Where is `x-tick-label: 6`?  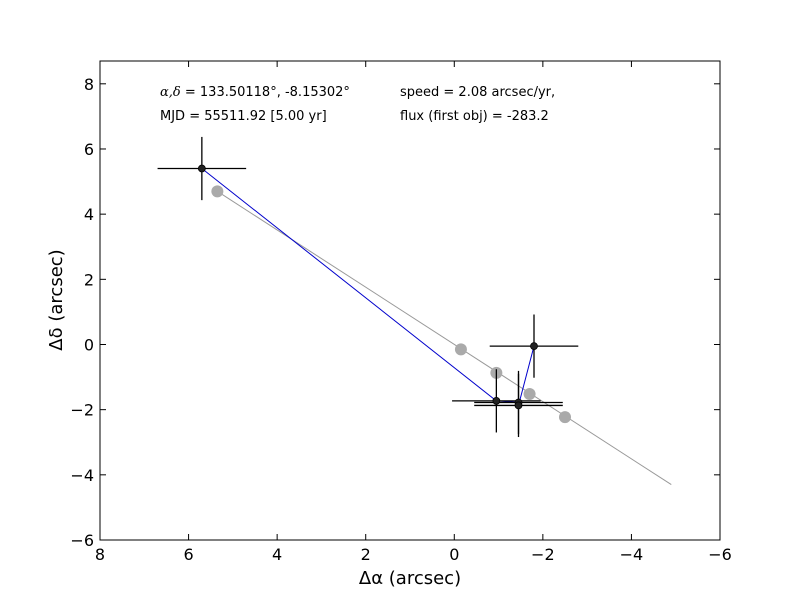 x-tick-label: 6 is located at coordinates (188, 554).